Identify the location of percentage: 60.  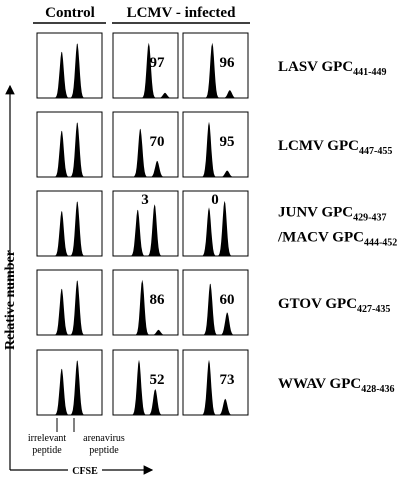
(227, 300).